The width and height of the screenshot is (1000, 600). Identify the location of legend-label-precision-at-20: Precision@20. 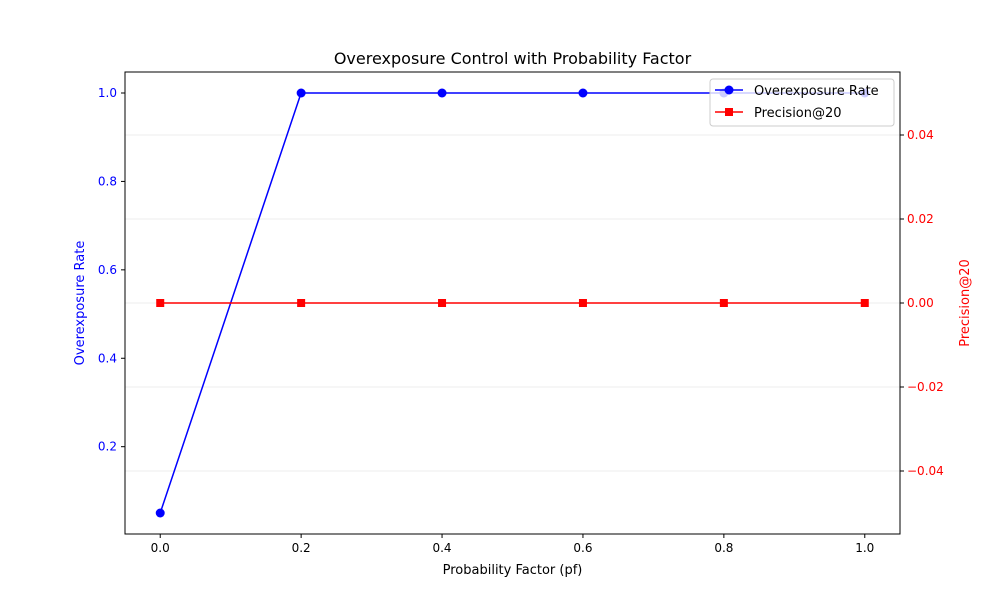
(798, 113).